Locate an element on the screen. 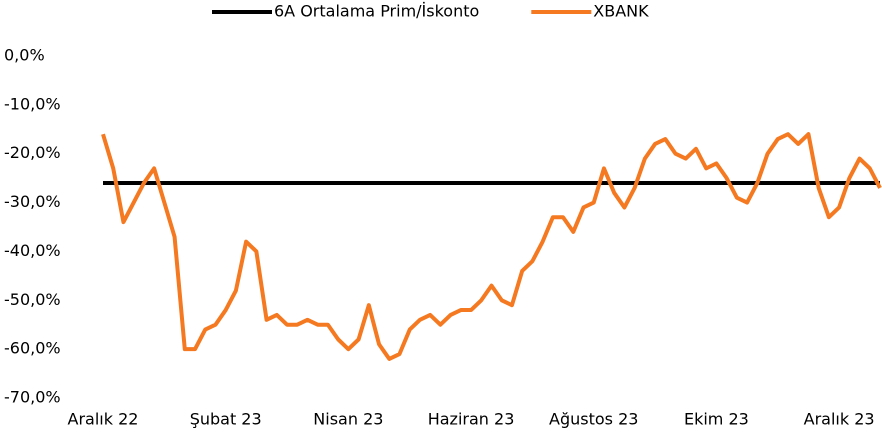  x-tick-label: Aralık 22 is located at coordinates (103, 419).